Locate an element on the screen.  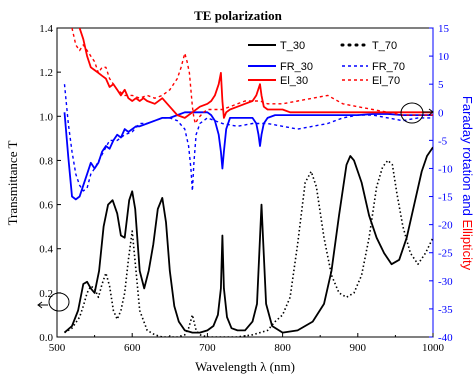
x-axis-ticks: 500 600 700 800 900 1000 is located at coordinates (247, 343).